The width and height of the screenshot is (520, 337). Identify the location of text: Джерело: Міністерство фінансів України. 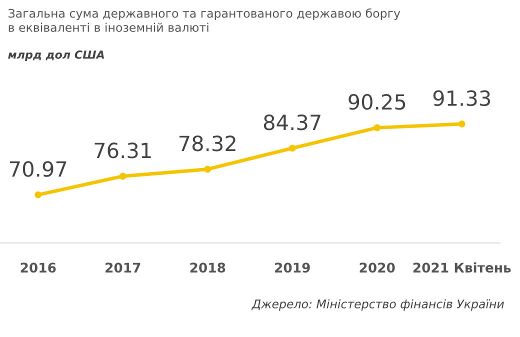
(377, 305).